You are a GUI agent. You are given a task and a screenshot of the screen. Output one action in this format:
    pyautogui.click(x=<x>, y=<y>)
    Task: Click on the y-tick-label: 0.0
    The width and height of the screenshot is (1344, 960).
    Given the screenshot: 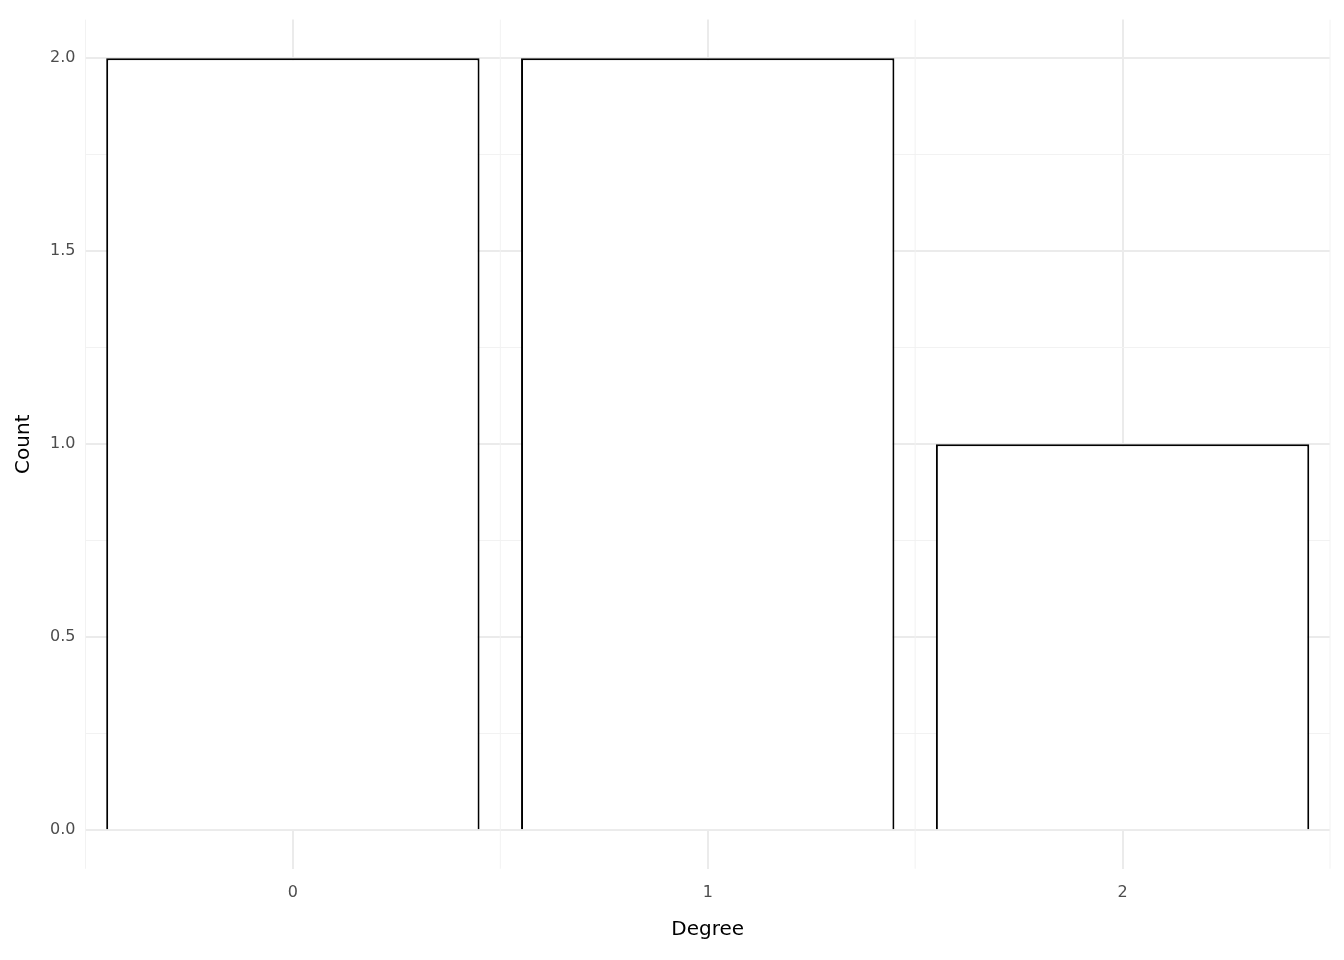 What is the action you would take?
    pyautogui.click(x=62, y=829)
    